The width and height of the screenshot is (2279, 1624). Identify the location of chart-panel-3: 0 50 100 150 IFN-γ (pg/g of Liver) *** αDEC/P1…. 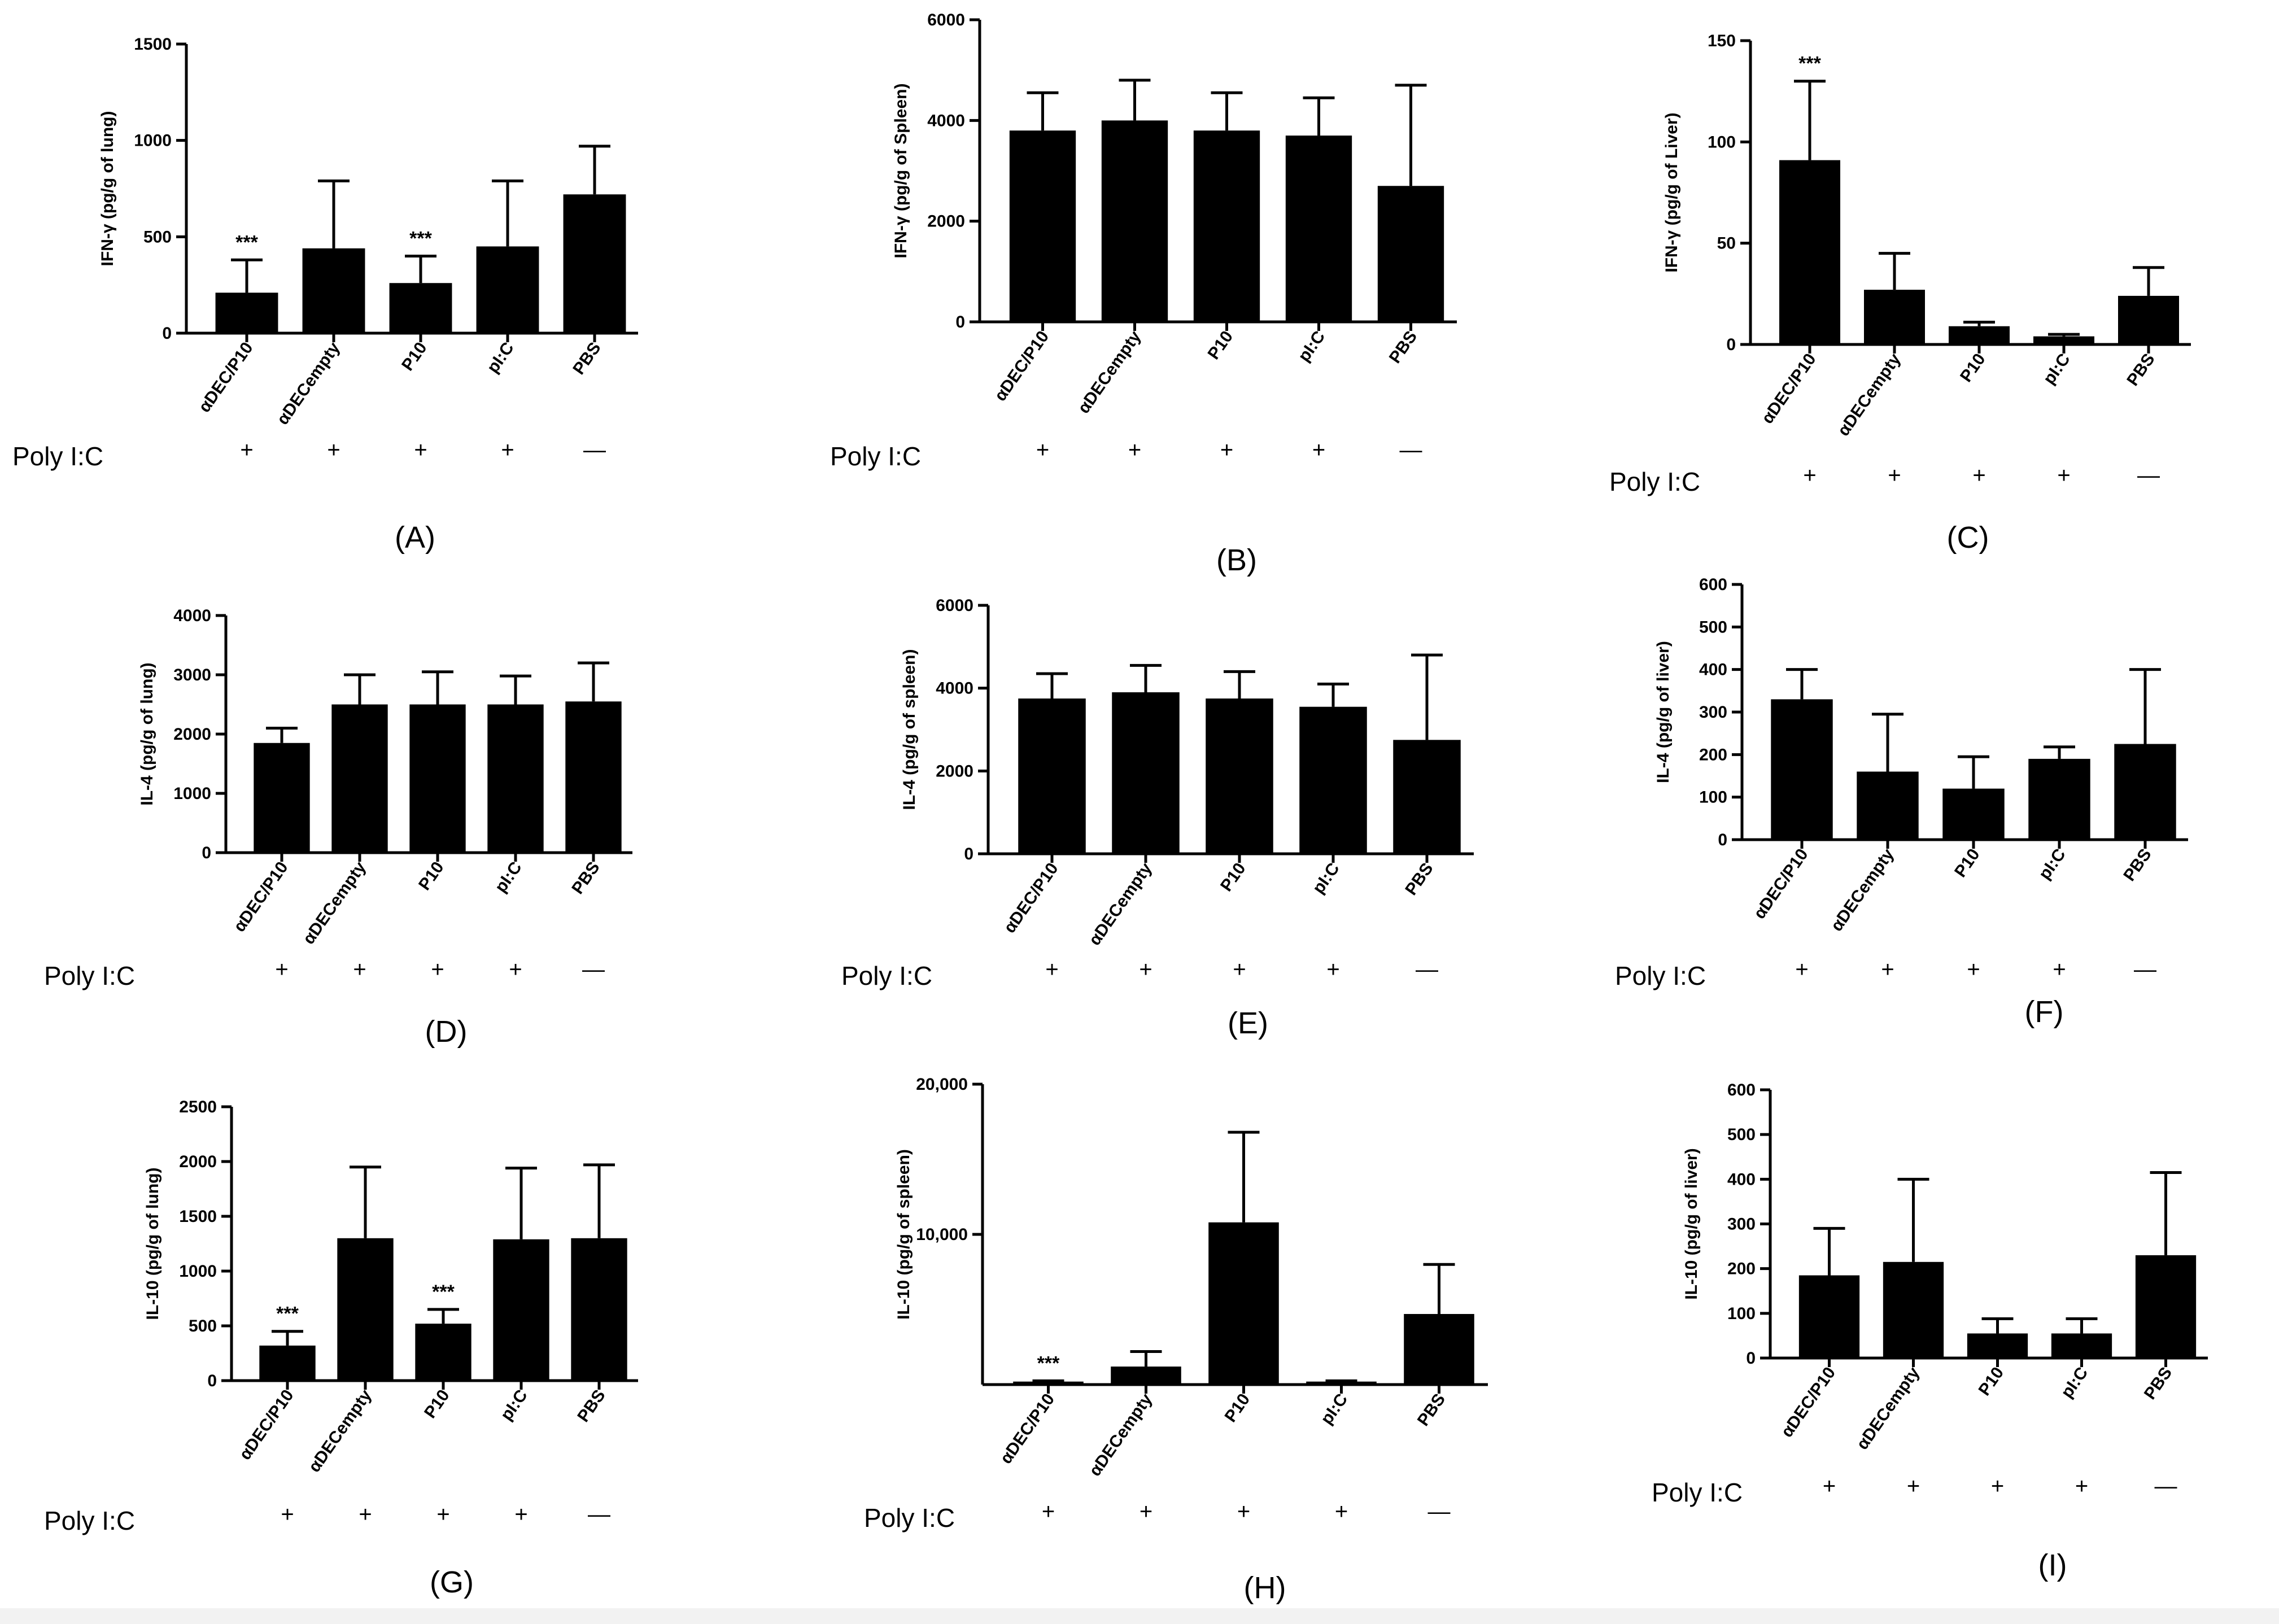
(1900, 293).